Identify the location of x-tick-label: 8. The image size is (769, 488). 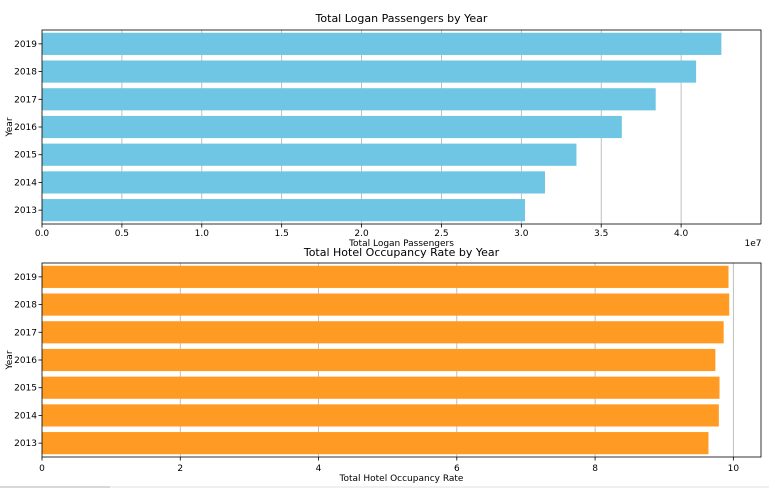
(595, 469).